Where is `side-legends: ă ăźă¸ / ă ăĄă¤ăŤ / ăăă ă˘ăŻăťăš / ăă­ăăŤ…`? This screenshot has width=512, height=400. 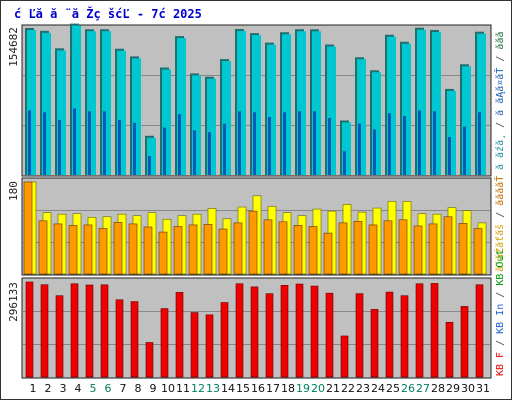
side-legends: ă ăźă¸ / ă ăĄă¤ăŤ / ăăă ă˘ăŻăťăš / ăă­ăăŤ… is located at coordinates (499, 204).